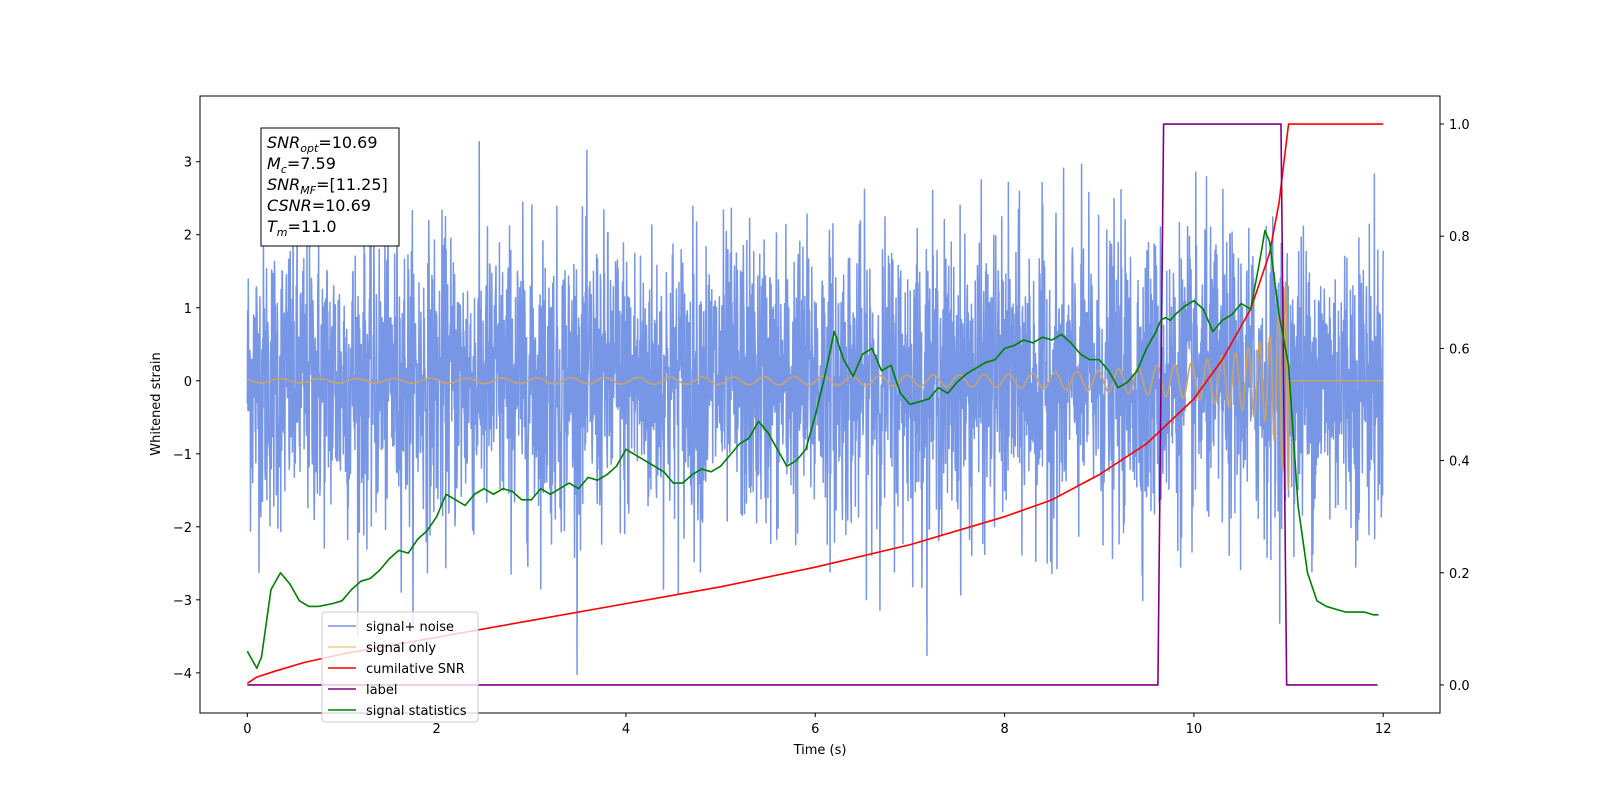 The image size is (1600, 800). What do you see at coordinates (415, 669) in the screenshot?
I see `legend-entry: cumilative SNR` at bounding box center [415, 669].